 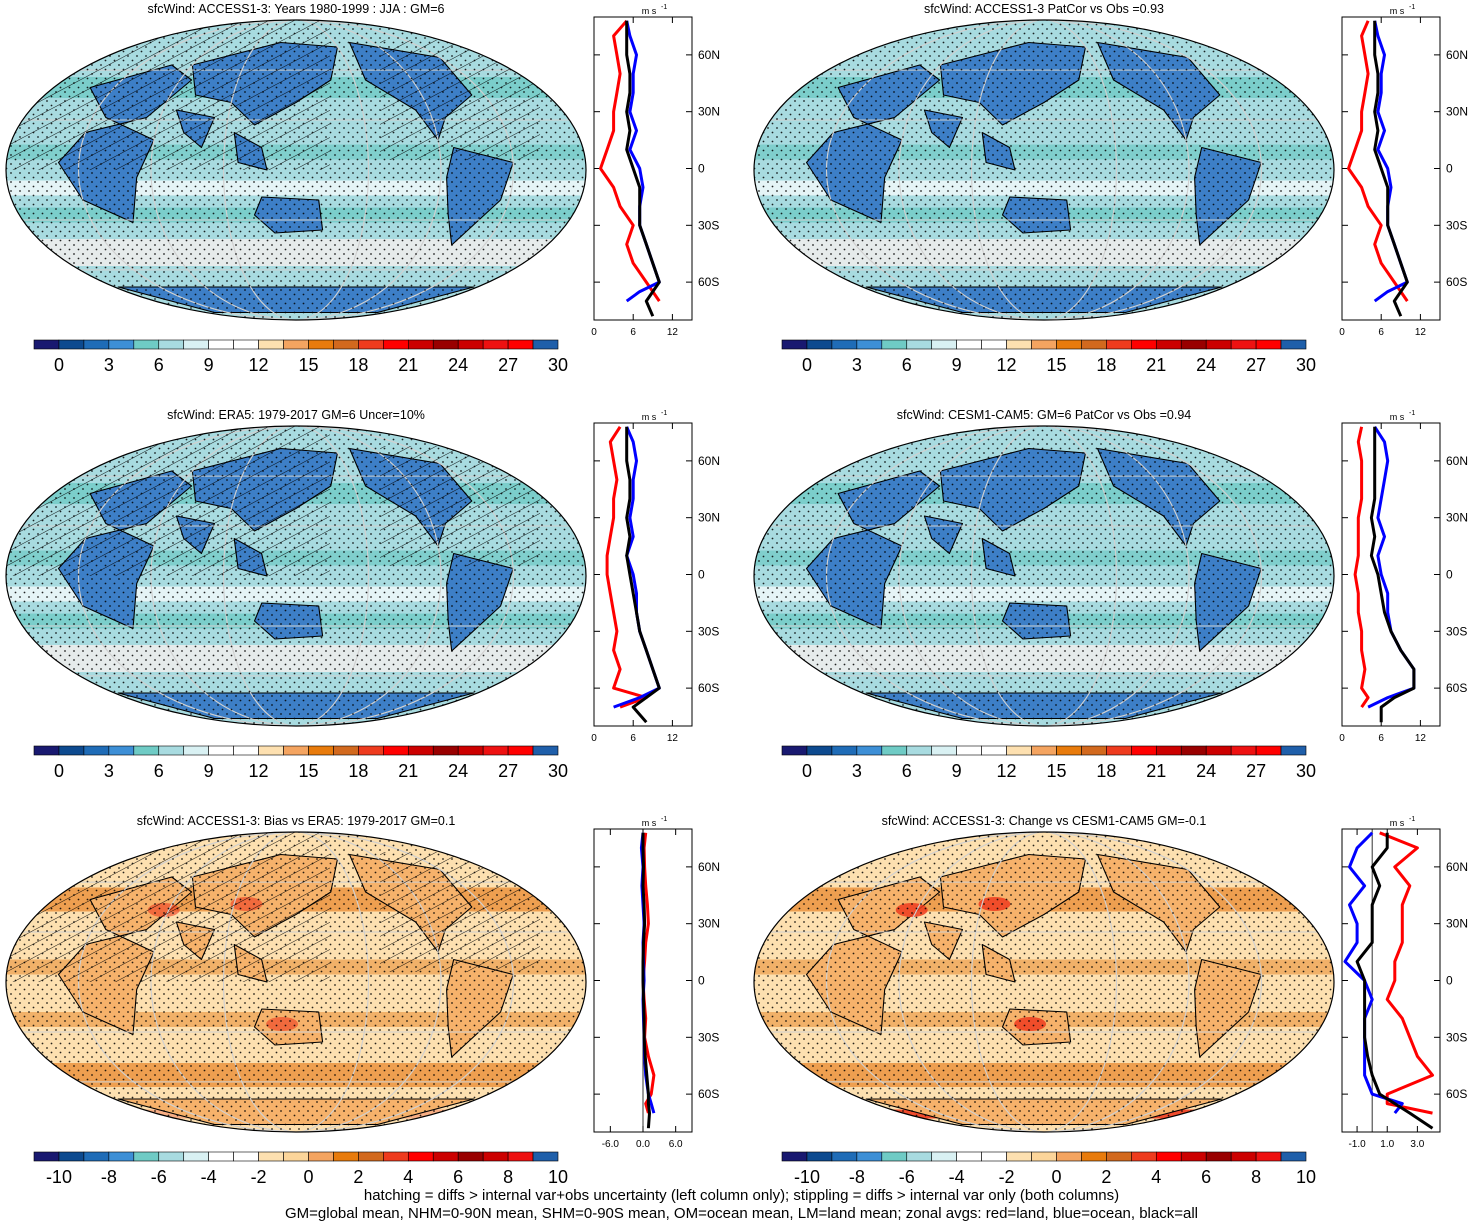 What do you see at coordinates (1457, 55) in the screenshot?
I see `profile-ytick-label: 60N` at bounding box center [1457, 55].